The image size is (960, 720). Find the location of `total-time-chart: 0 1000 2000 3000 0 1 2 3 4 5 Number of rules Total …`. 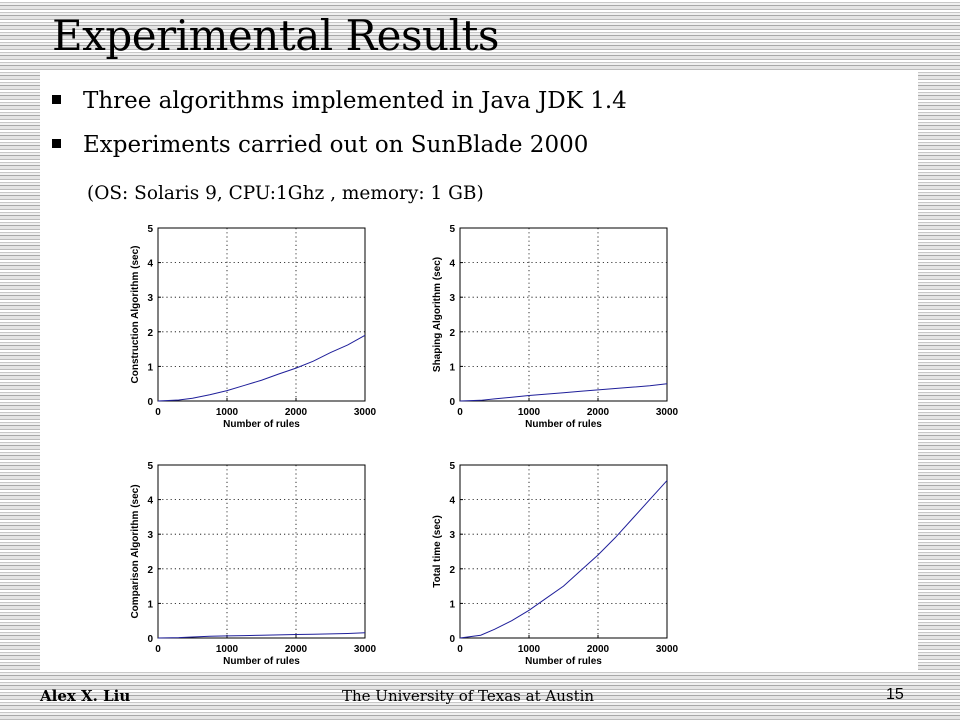

total-time-chart: 0 1000 2000 3000 0 1 2 3 4 5 Number of rules Total … is located at coordinates (555, 564).